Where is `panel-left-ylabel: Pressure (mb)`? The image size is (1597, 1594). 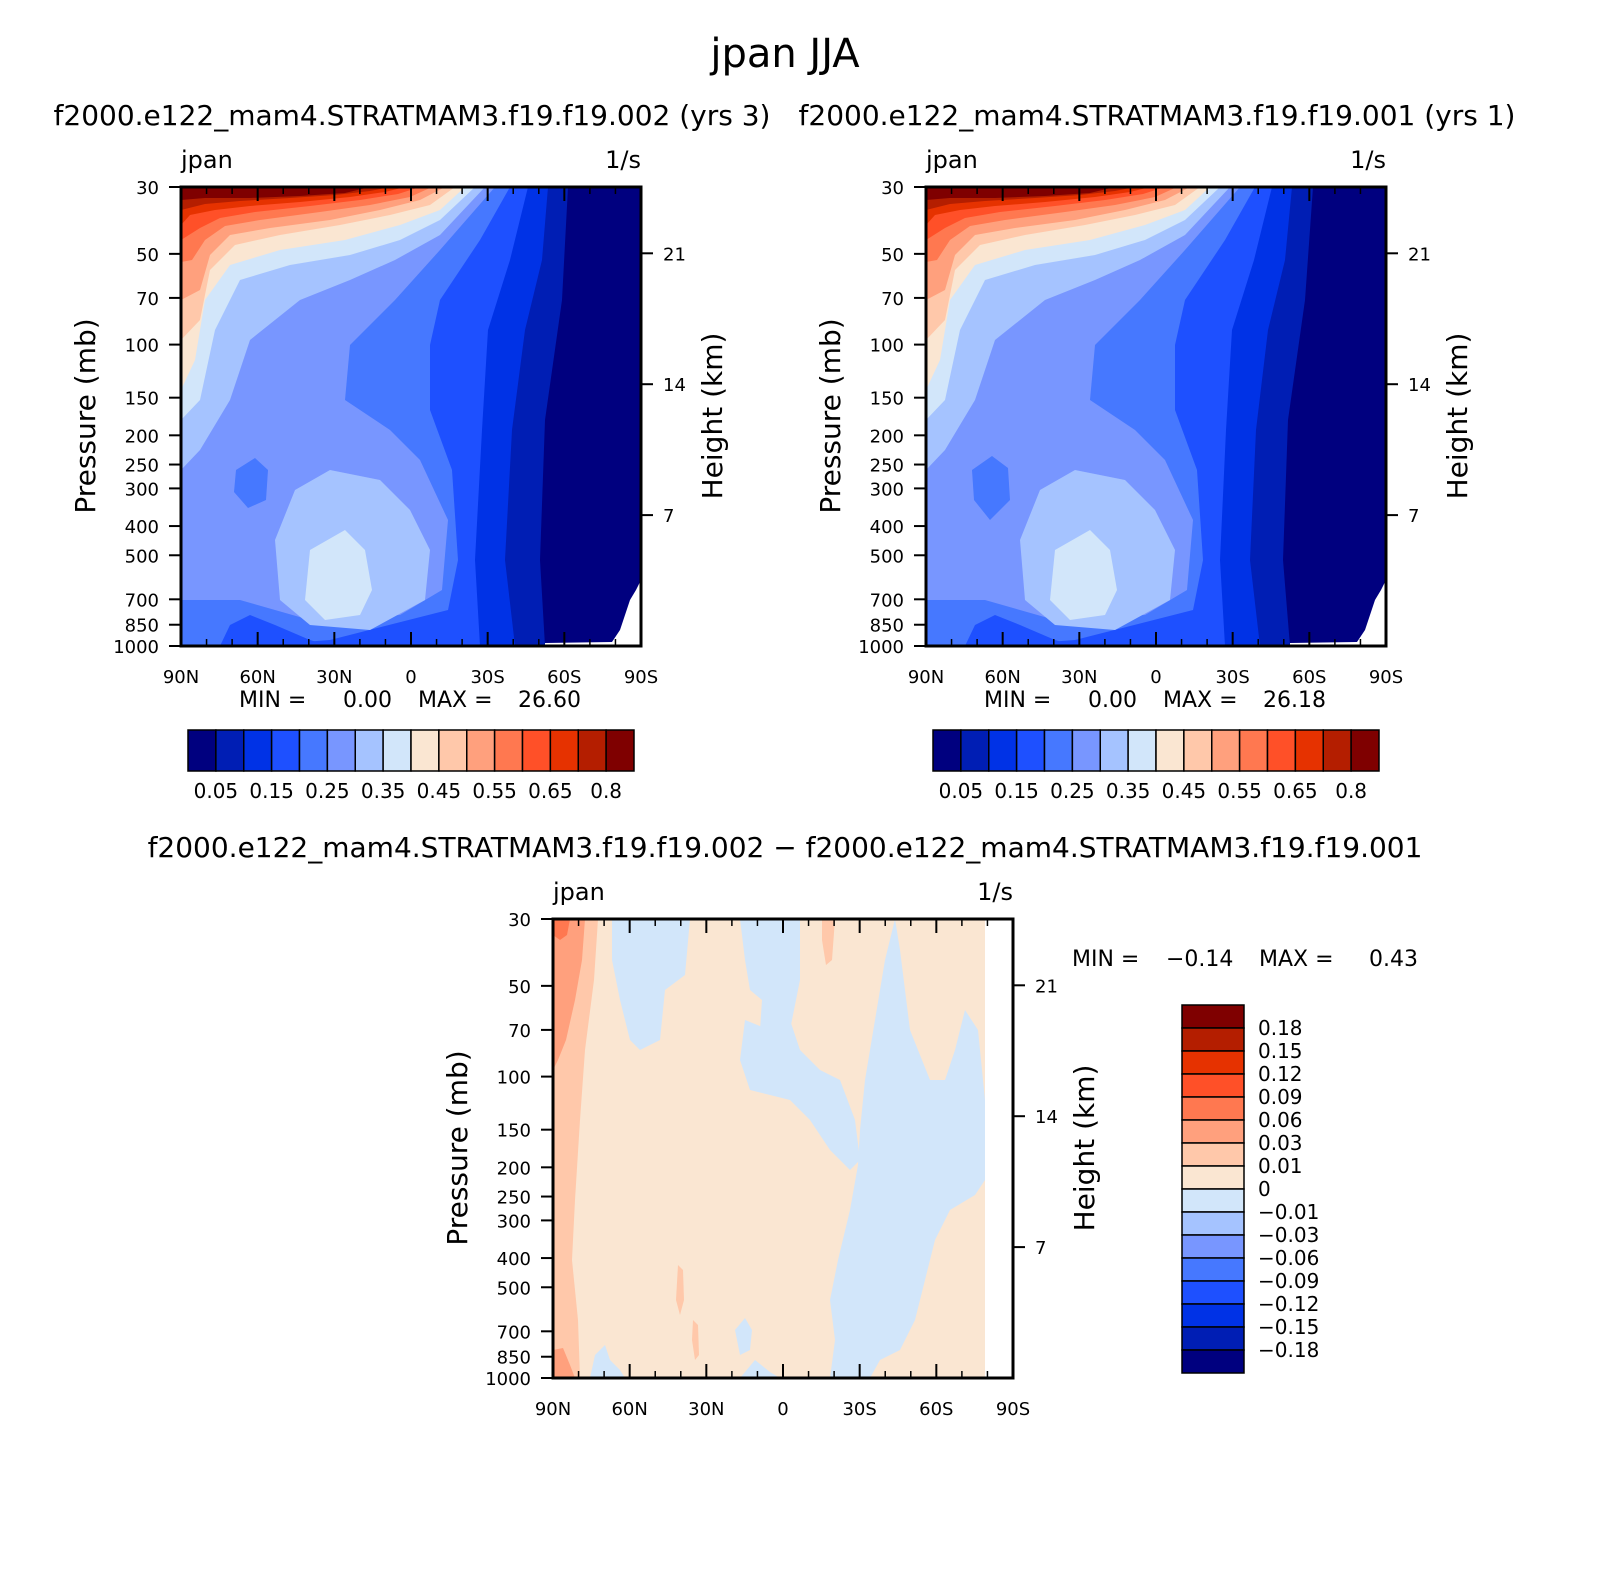 panel-left-ylabel: Pressure (mb) is located at coordinates (85, 415).